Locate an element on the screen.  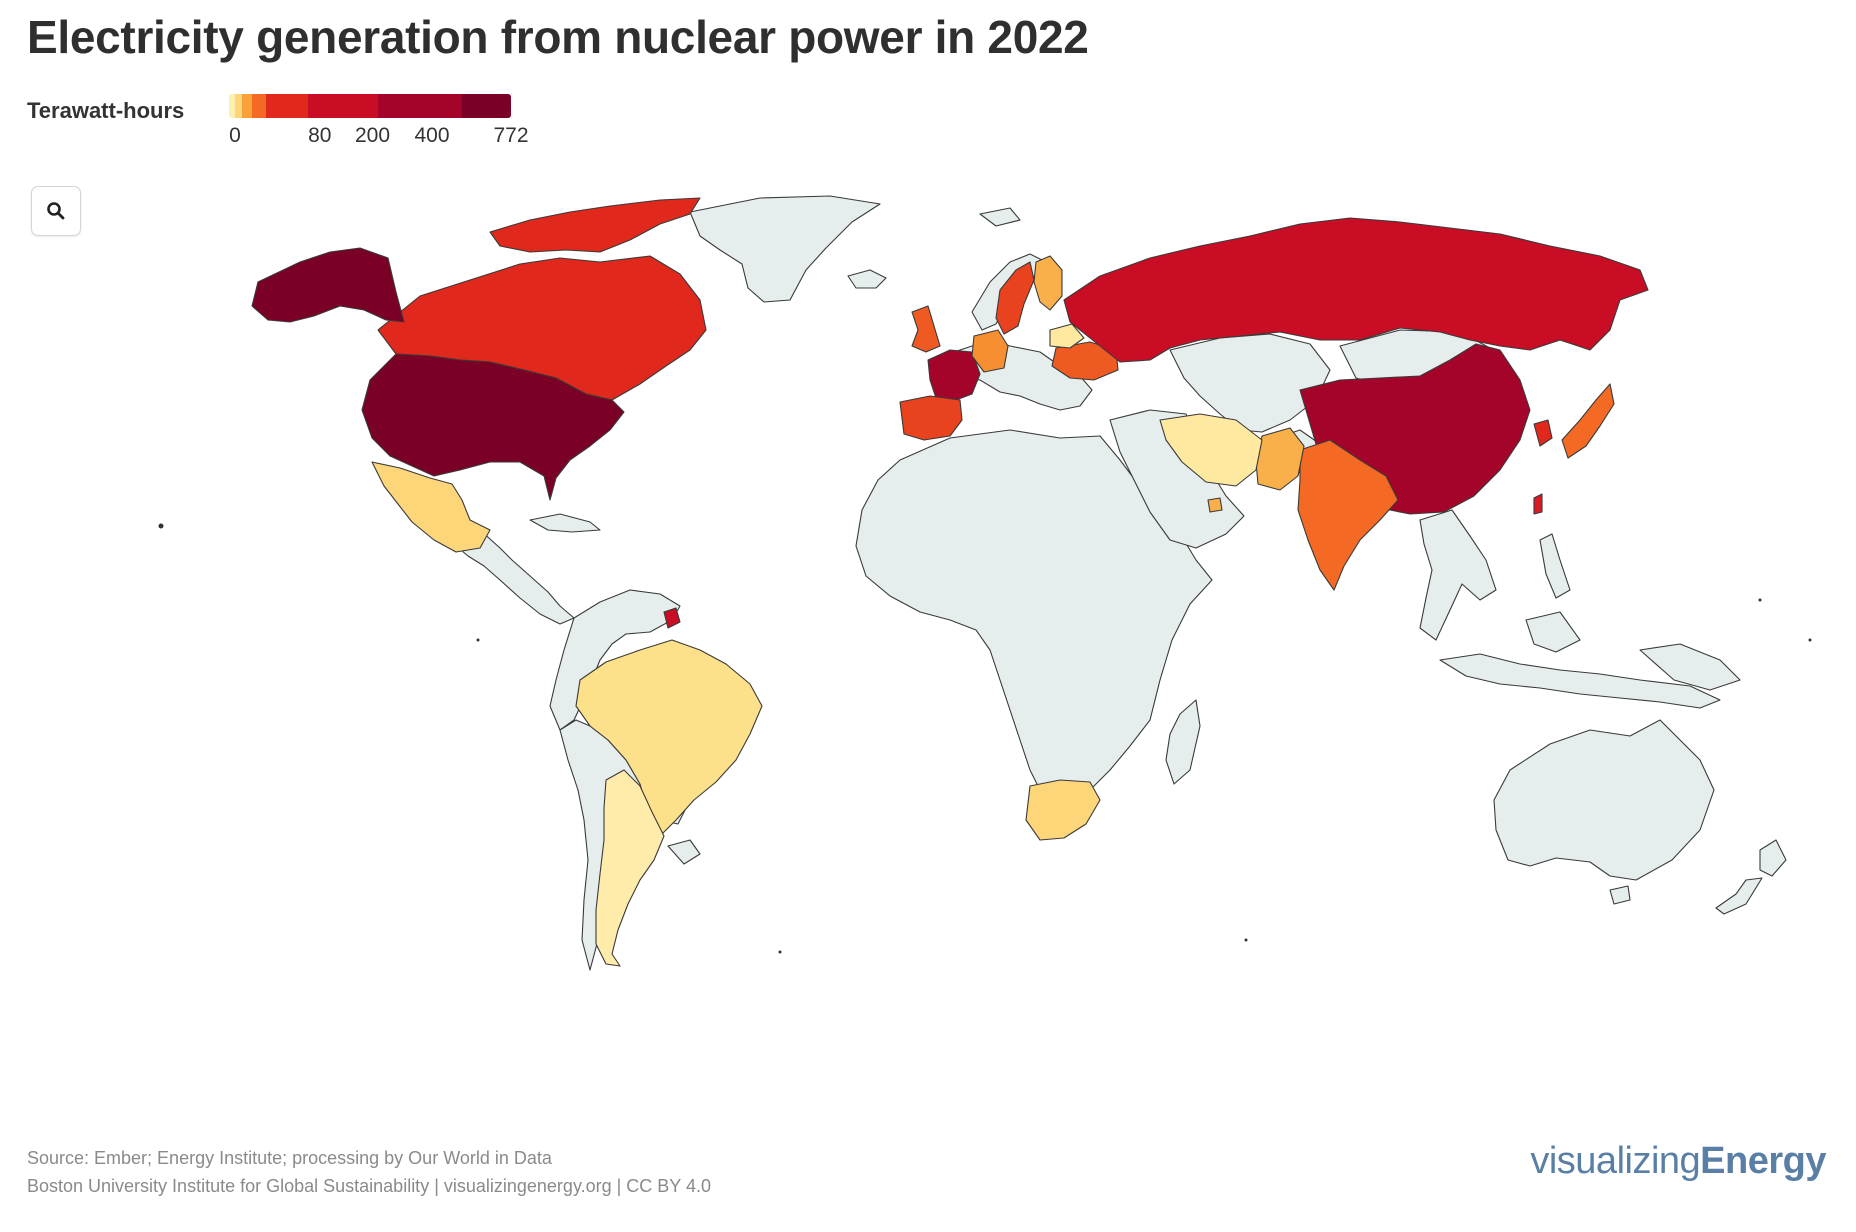
hawaii-islands is located at coordinates (161, 526).